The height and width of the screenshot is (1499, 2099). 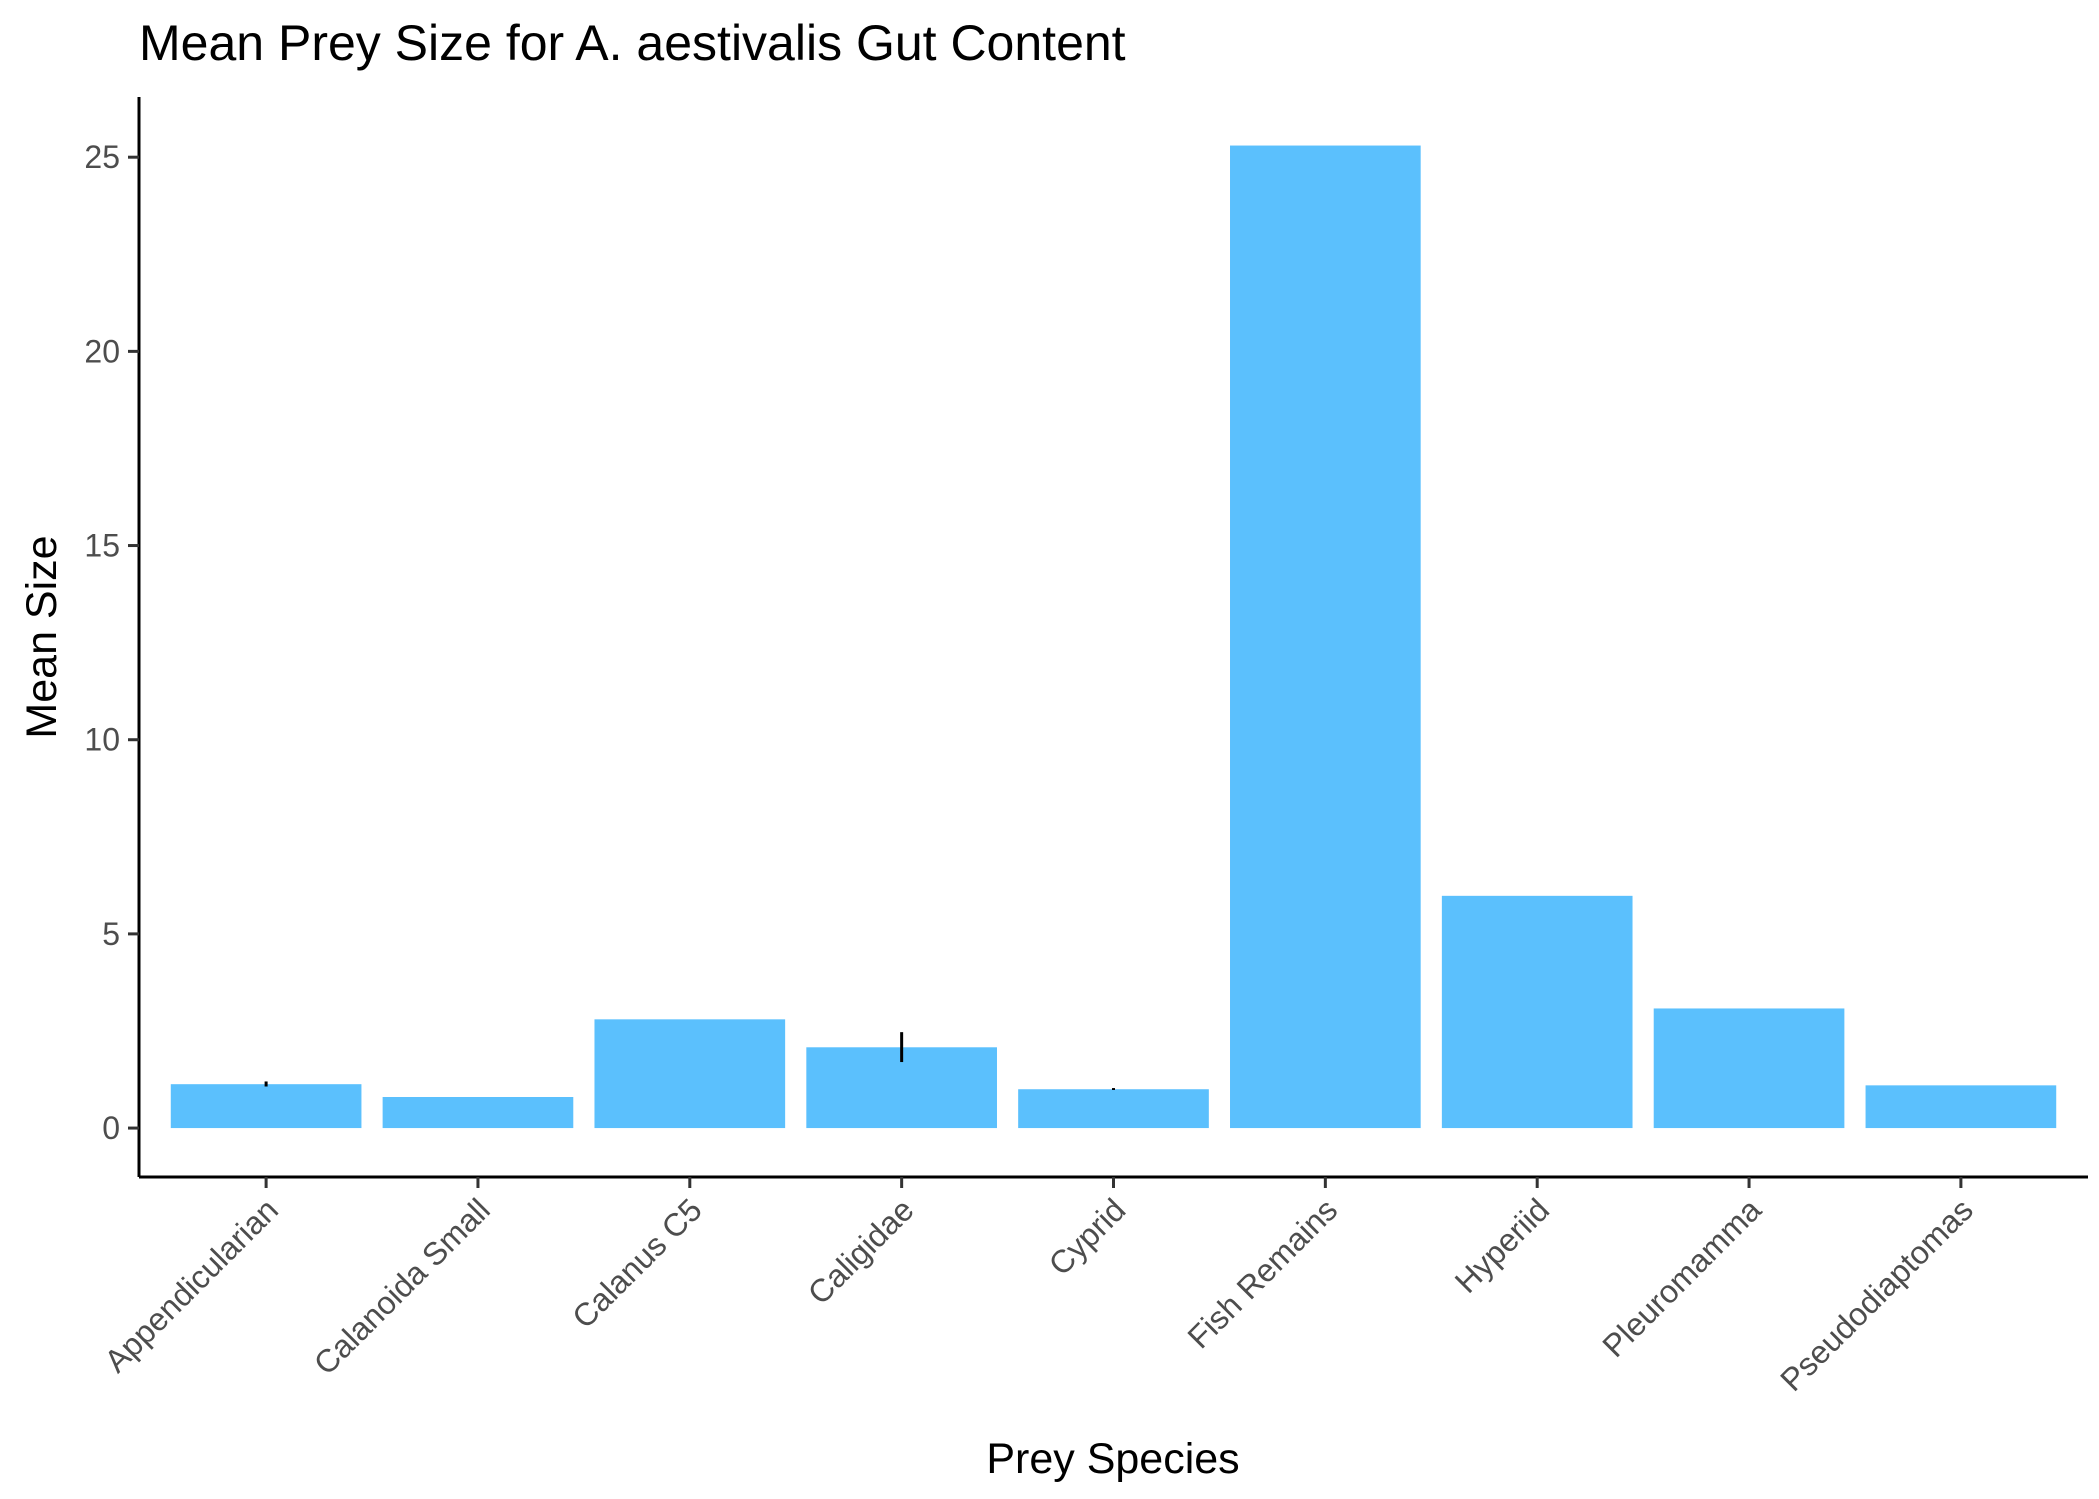 I want to click on error-bars-group, so click(x=689, y=1061).